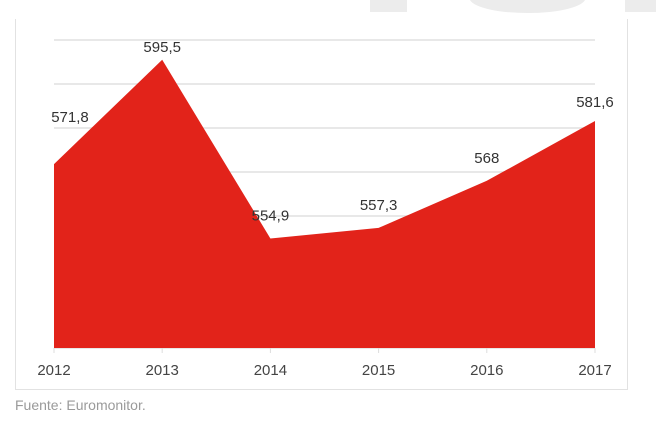  What do you see at coordinates (486, 158) in the screenshot?
I see `data-label: 568` at bounding box center [486, 158].